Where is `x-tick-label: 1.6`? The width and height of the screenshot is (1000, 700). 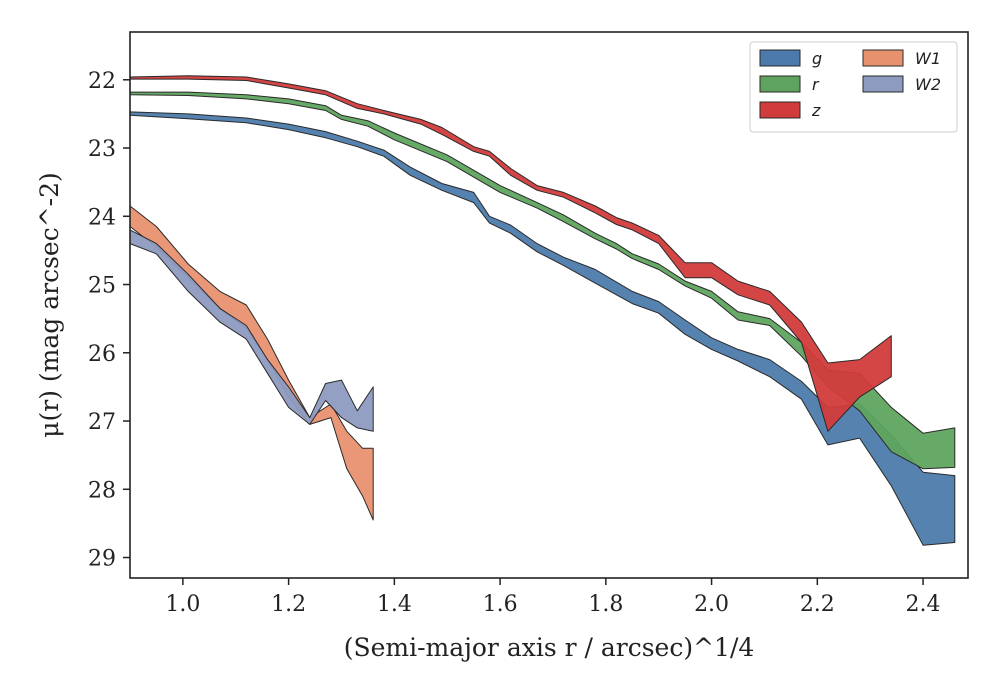 x-tick-label: 1.6 is located at coordinates (500, 604).